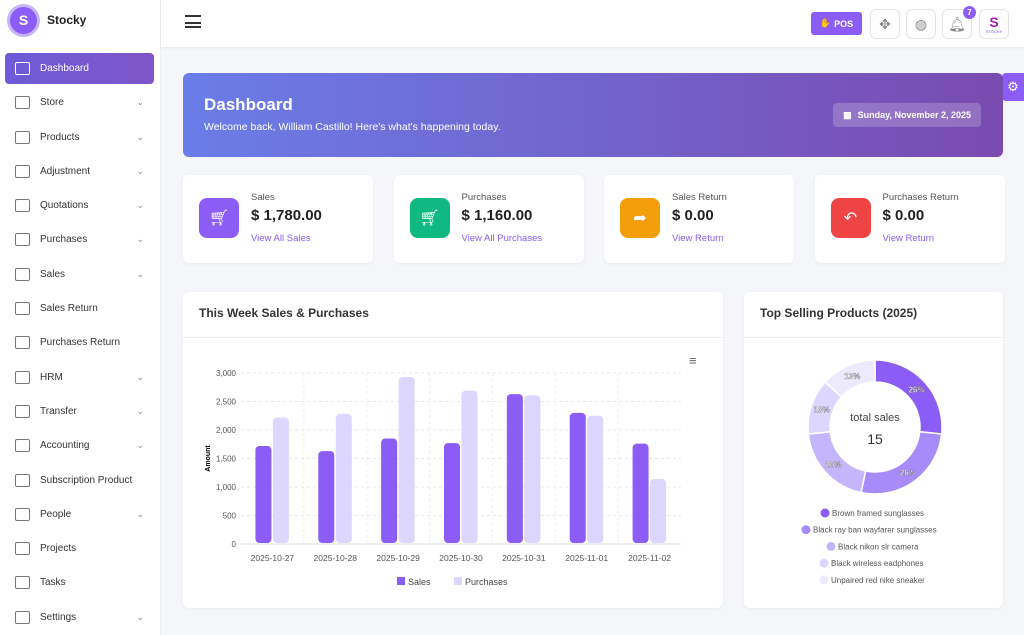 Image resolution: width=1024 pixels, height=635 pixels. What do you see at coordinates (22, 411) in the screenshot?
I see `transfer-icon` at bounding box center [22, 411].